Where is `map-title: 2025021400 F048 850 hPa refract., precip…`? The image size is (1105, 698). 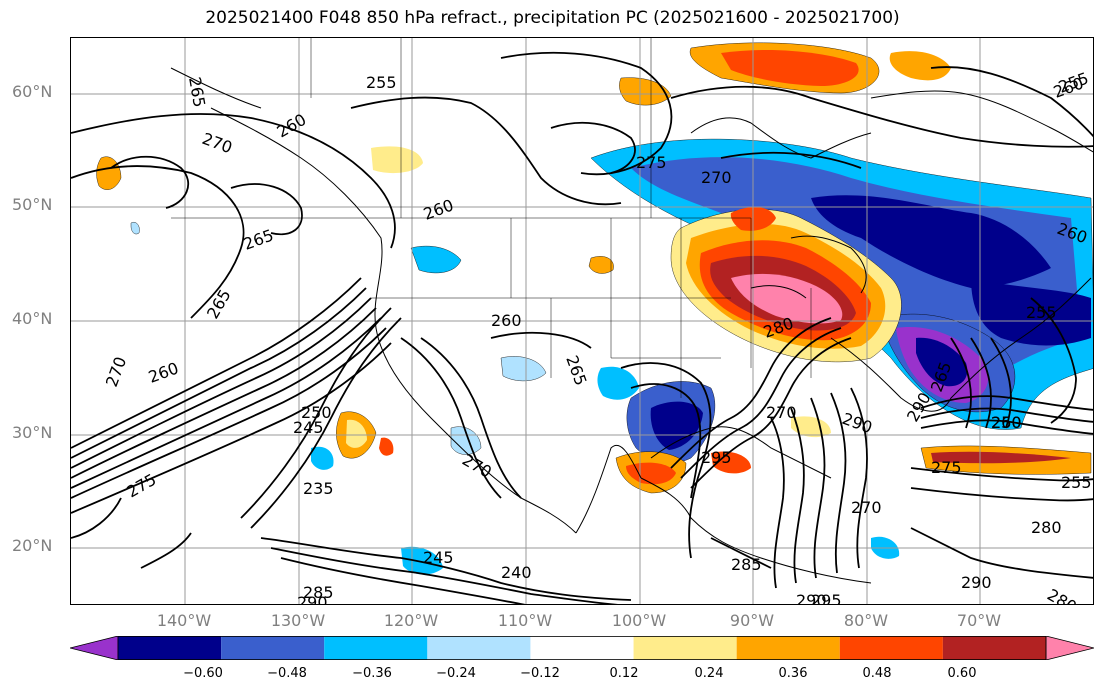
map-title: 2025021400 F048 850 hPa refract., precip… is located at coordinates (552, 18).